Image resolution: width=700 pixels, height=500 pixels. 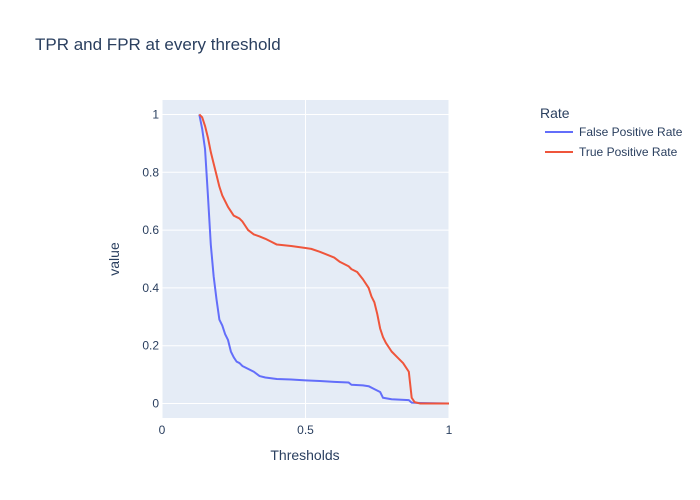 I want to click on y-tick-label: 0, so click(x=155, y=404).